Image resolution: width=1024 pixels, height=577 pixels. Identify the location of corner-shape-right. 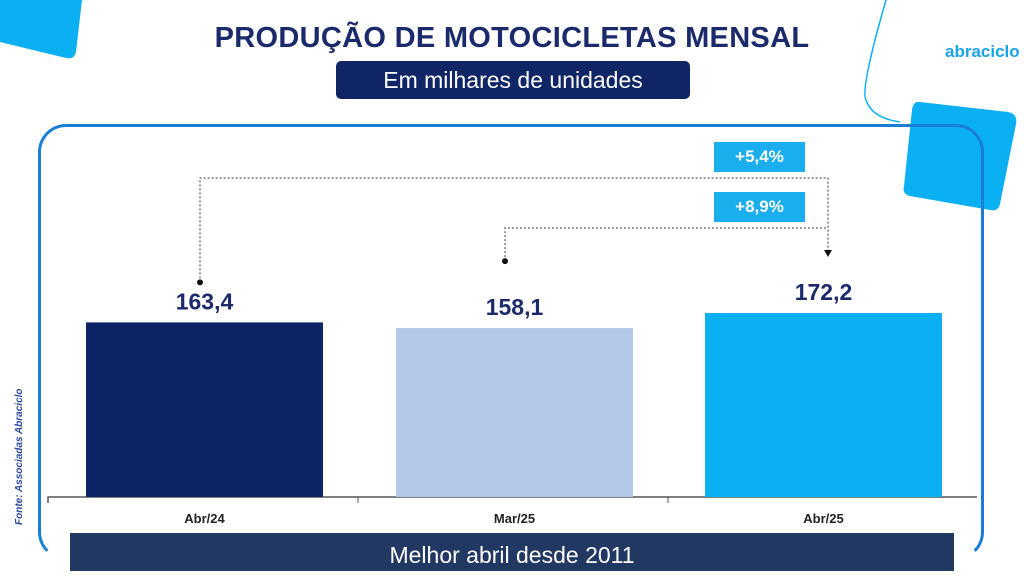
(960, 156).